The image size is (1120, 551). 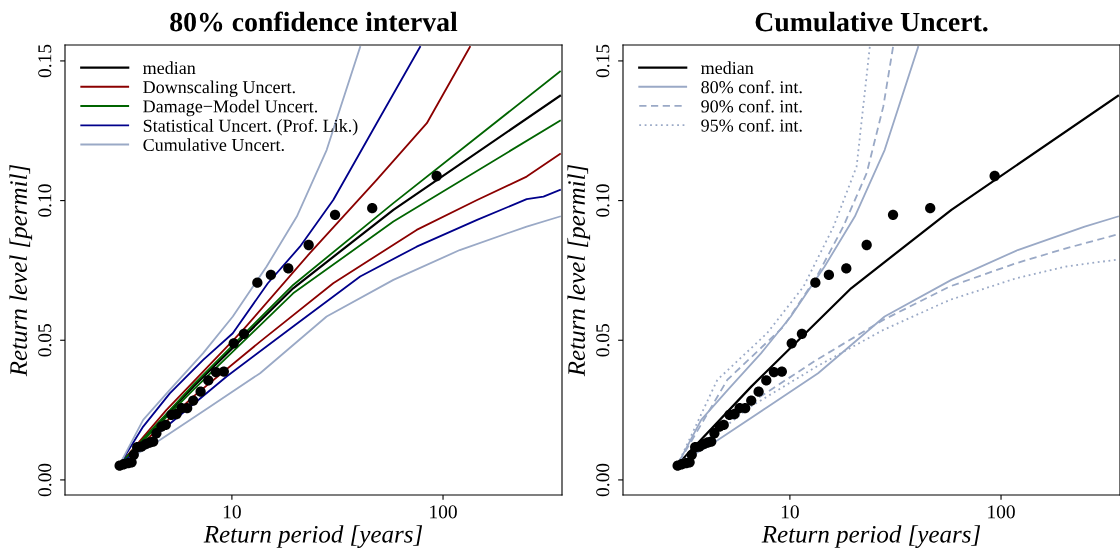 I want to click on legend-label: 90% conf. int., so click(x=751, y=106).